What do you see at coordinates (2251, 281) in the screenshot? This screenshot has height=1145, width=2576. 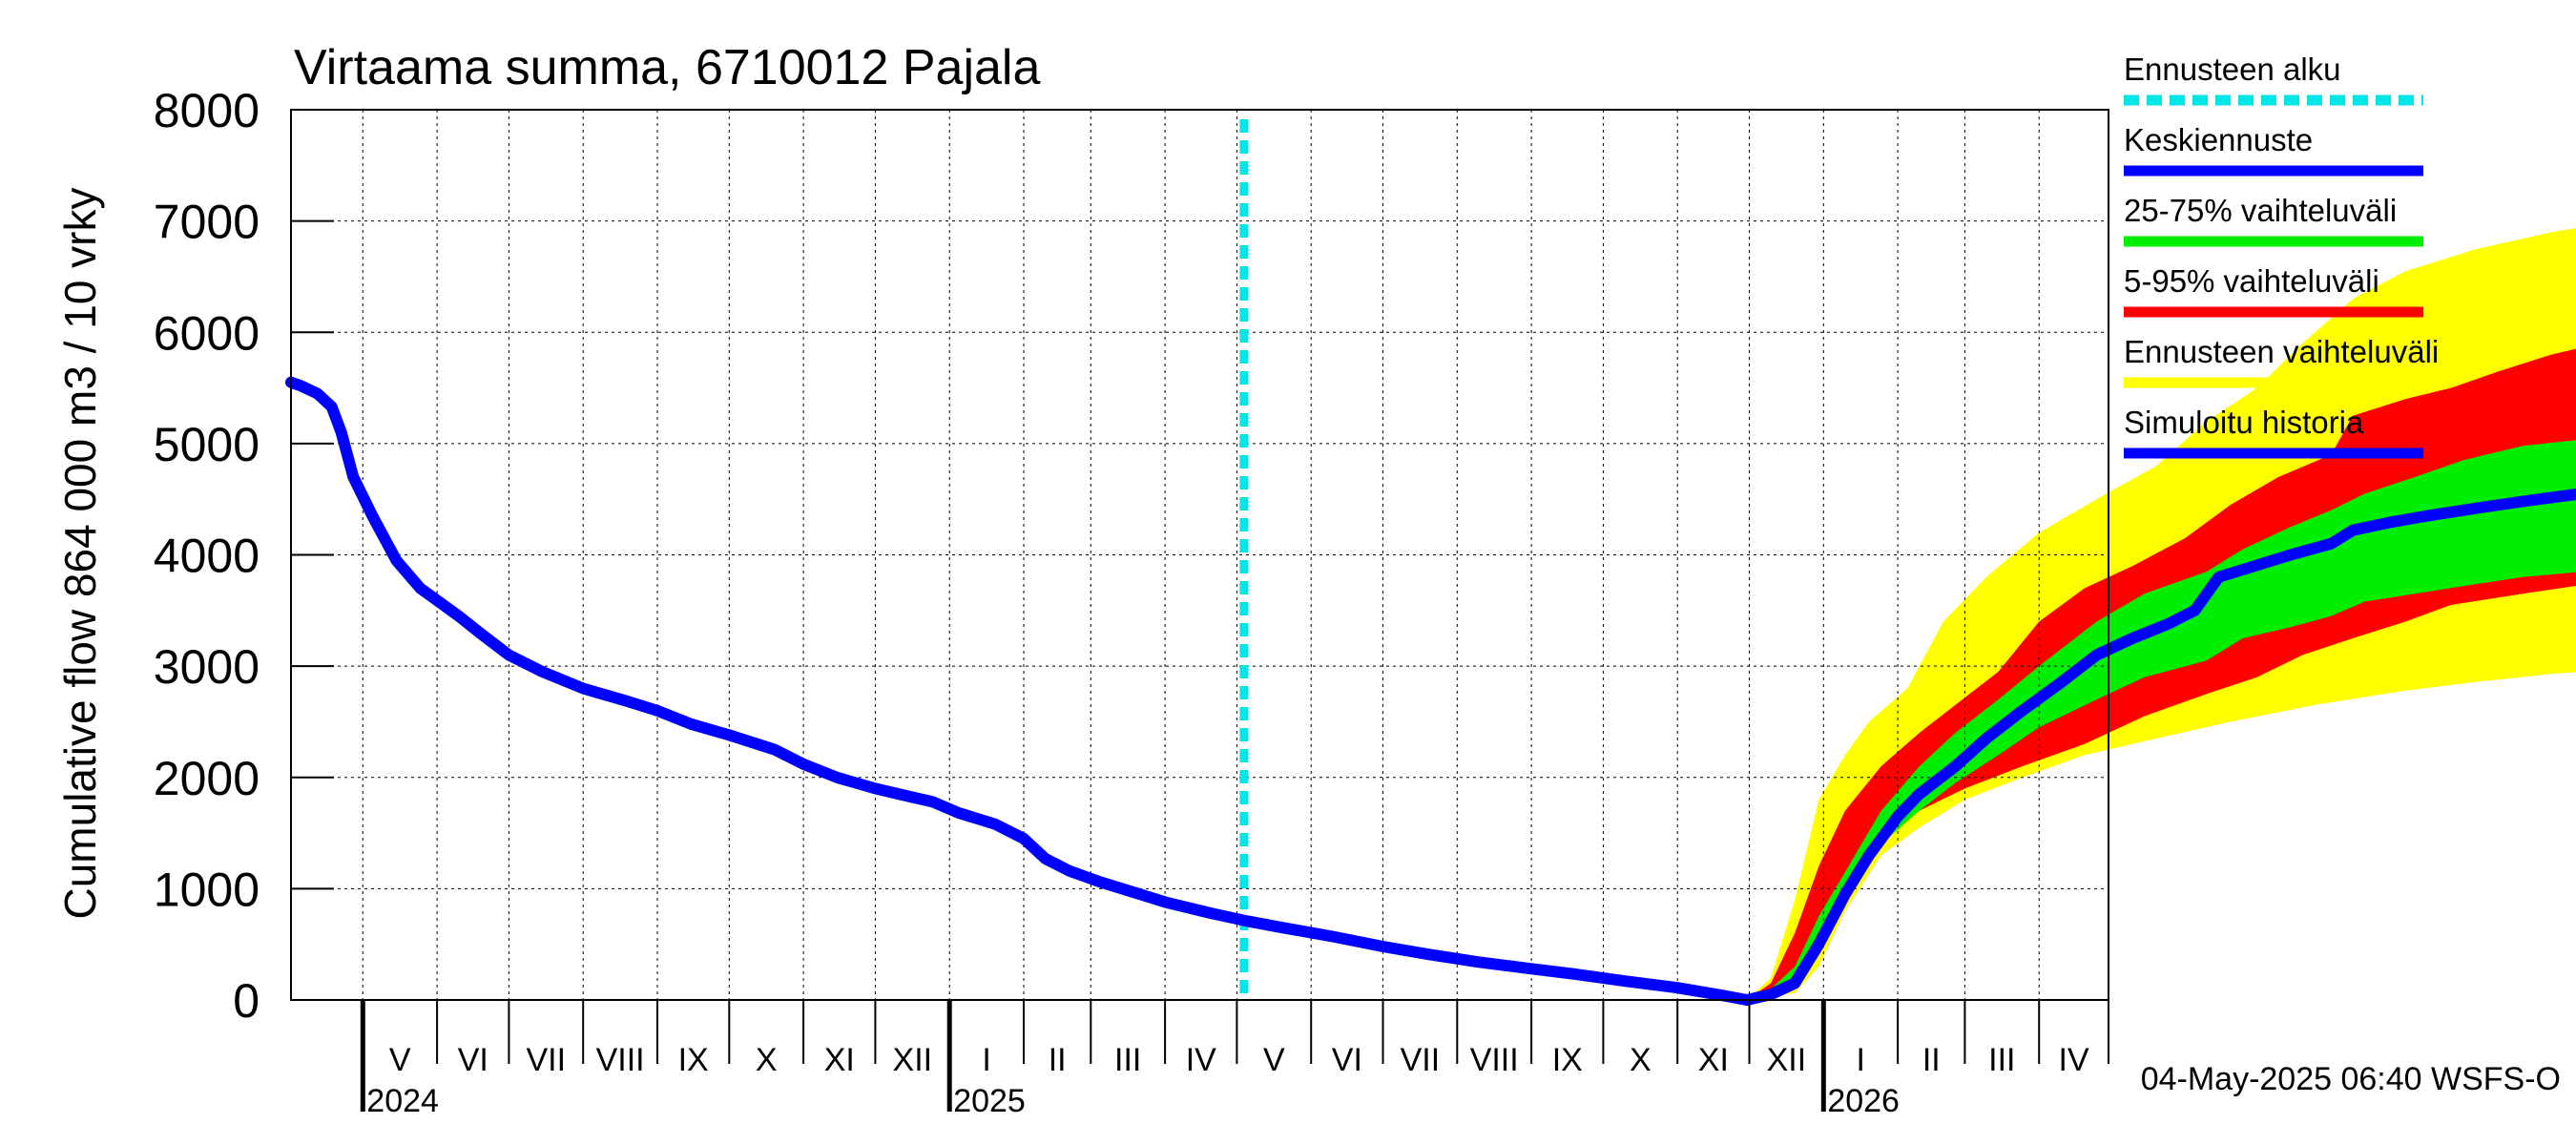 I see `legend-label: 5-95% vaihteluväli` at bounding box center [2251, 281].